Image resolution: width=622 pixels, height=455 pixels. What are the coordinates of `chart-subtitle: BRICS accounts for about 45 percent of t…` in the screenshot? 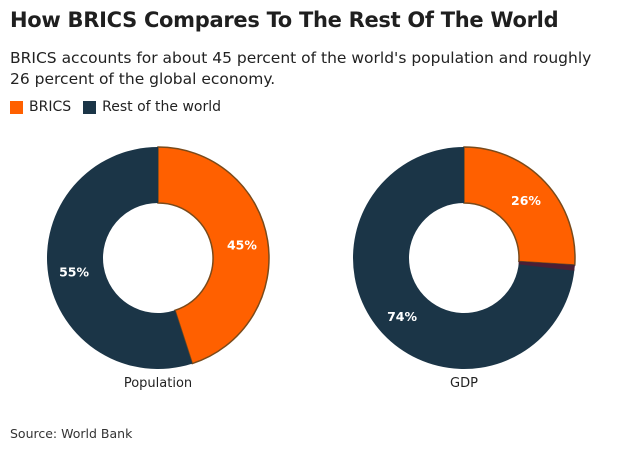 It's located at (301, 68).